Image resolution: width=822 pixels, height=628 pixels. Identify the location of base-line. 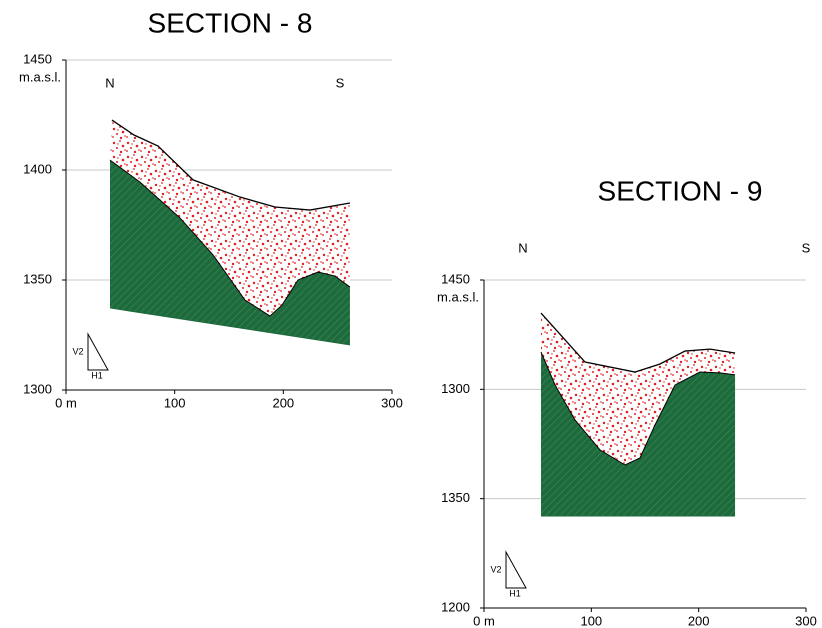
(230, 326).